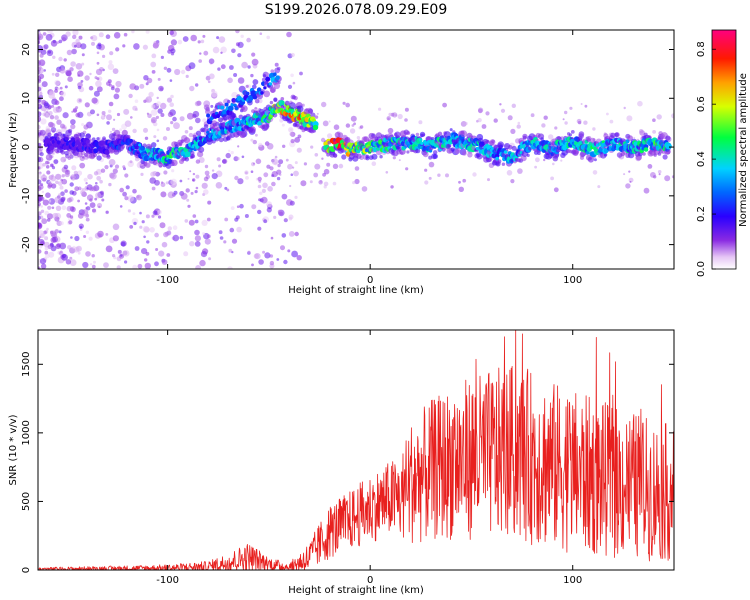  What do you see at coordinates (26, 570) in the screenshot?
I see `y-tick-label: 0` at bounding box center [26, 570].